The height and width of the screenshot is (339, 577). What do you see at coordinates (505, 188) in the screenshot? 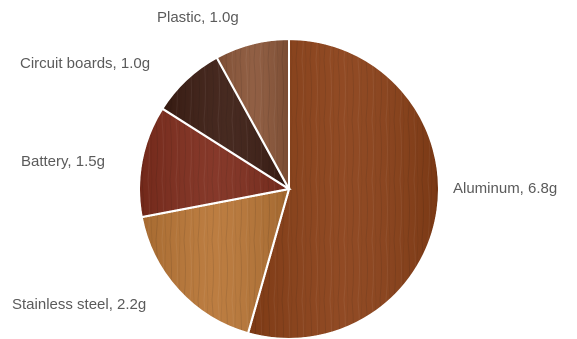
I see `slice-label-aluminum: Aluminum, 6.8g` at bounding box center [505, 188].